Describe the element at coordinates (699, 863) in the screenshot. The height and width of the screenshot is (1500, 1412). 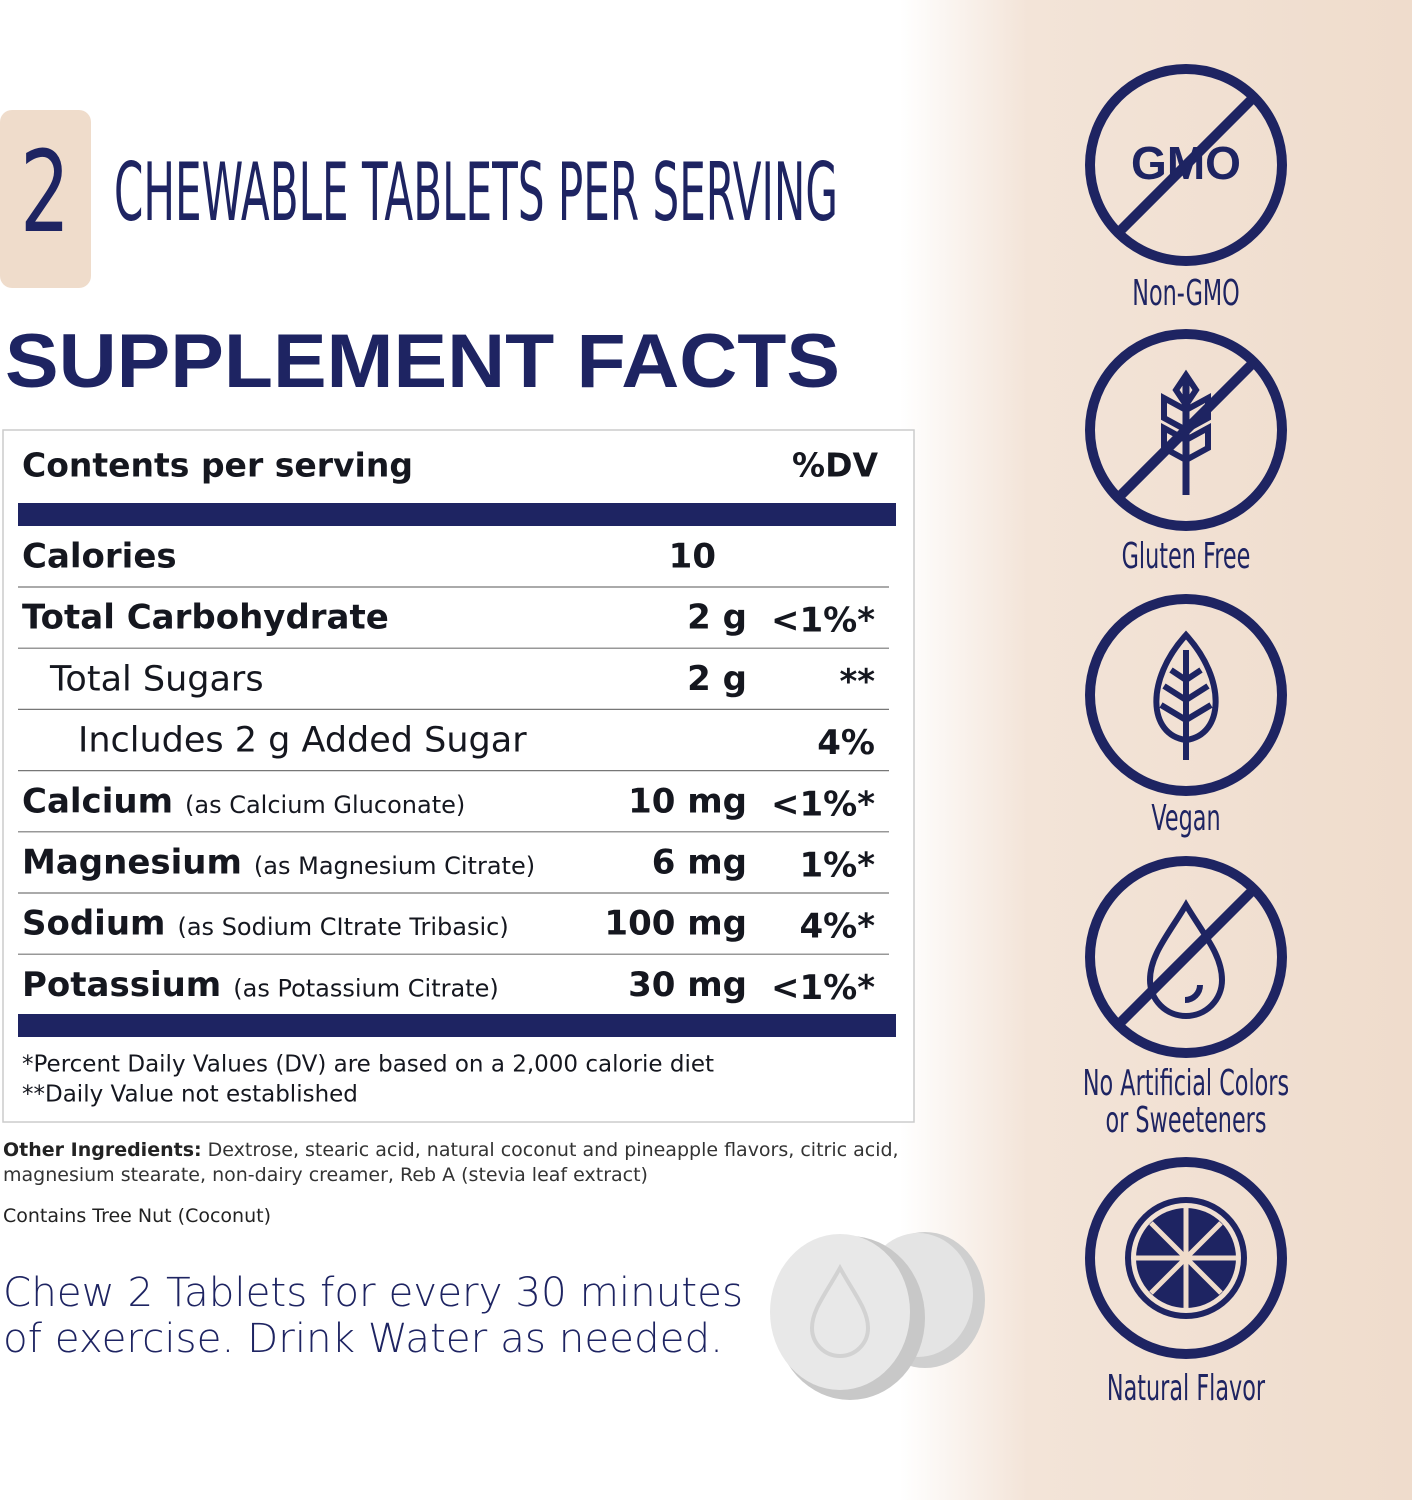
I see `row-amount: 6 mg` at that location.